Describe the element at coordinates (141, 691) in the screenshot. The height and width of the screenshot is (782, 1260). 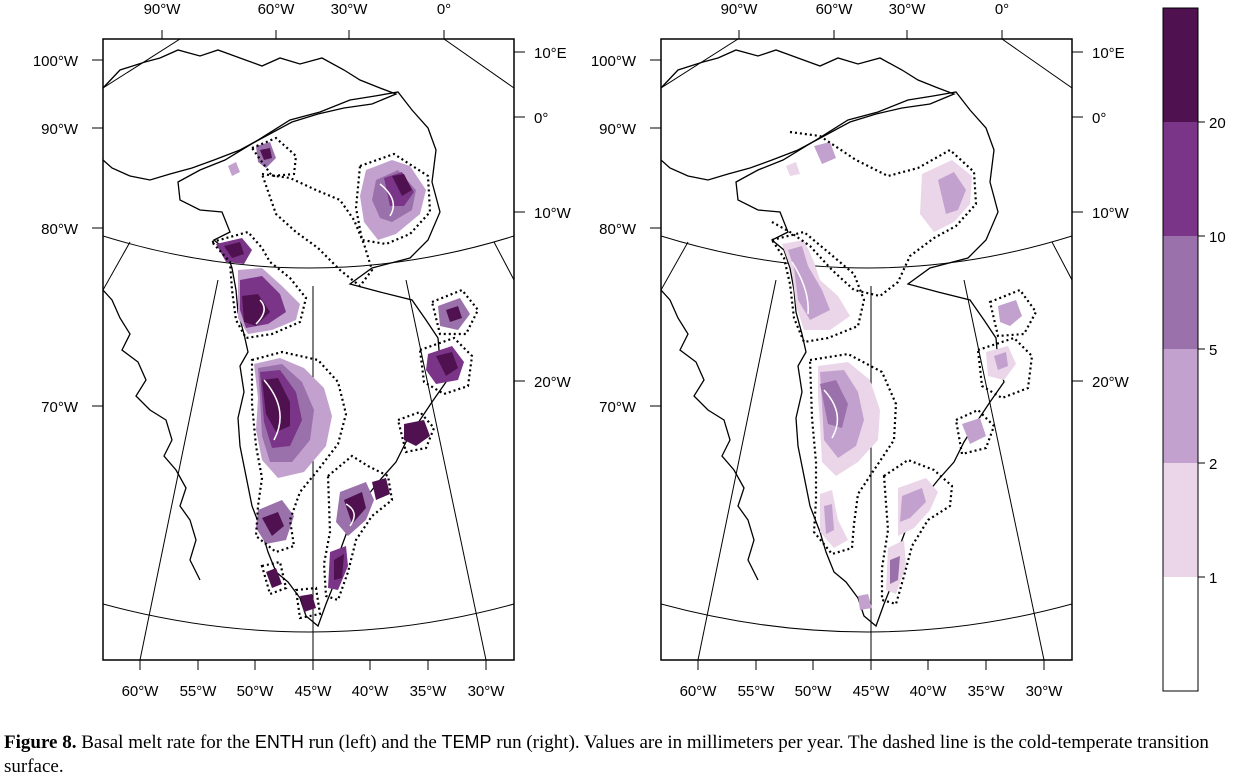
I see `enth-bottom-label: 60°W` at that location.